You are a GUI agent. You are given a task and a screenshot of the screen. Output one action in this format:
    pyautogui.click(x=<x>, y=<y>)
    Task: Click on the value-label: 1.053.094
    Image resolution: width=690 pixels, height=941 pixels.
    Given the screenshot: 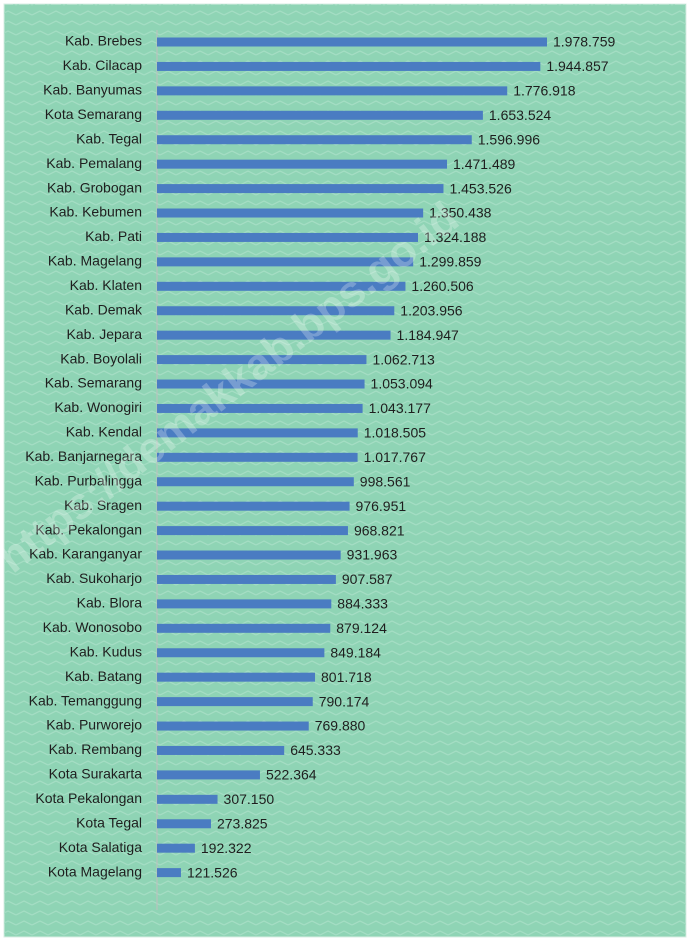 What is the action you would take?
    pyautogui.click(x=402, y=384)
    